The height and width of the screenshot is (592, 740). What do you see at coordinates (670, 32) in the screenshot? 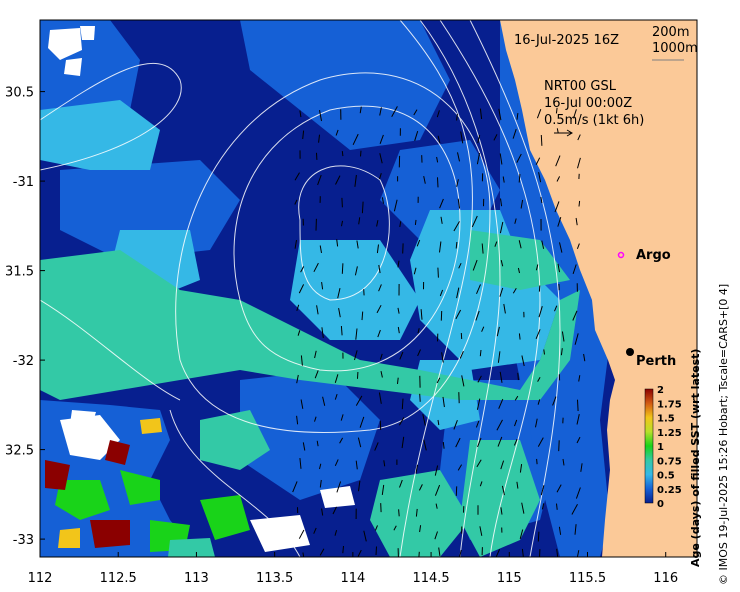
I see `depth-200-label: 200m` at bounding box center [670, 32].